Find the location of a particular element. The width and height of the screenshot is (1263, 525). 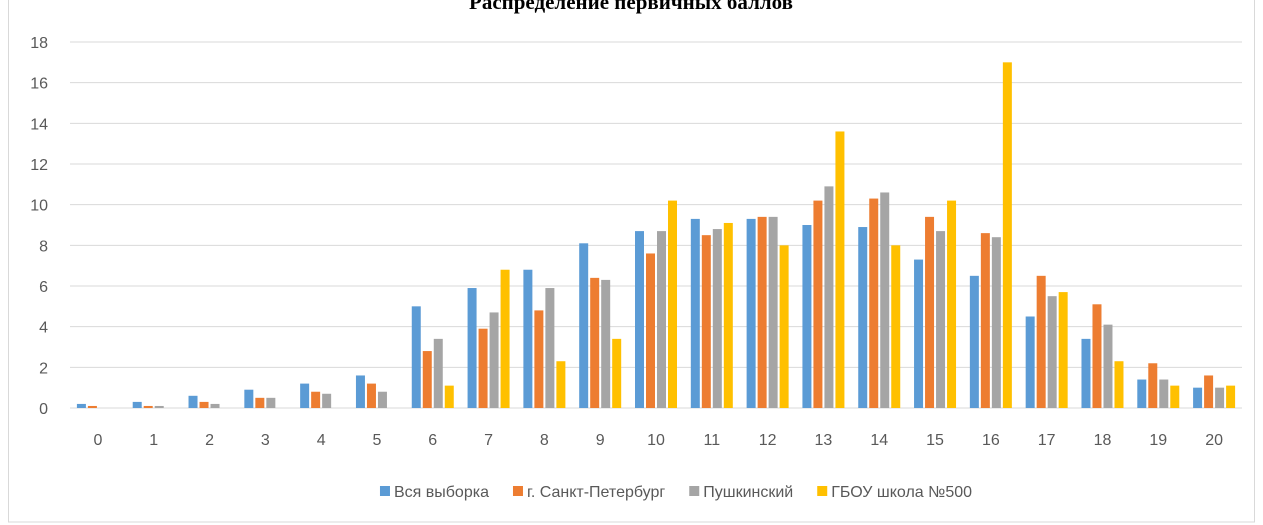

y-tick-label: 16 is located at coordinates (39, 84).